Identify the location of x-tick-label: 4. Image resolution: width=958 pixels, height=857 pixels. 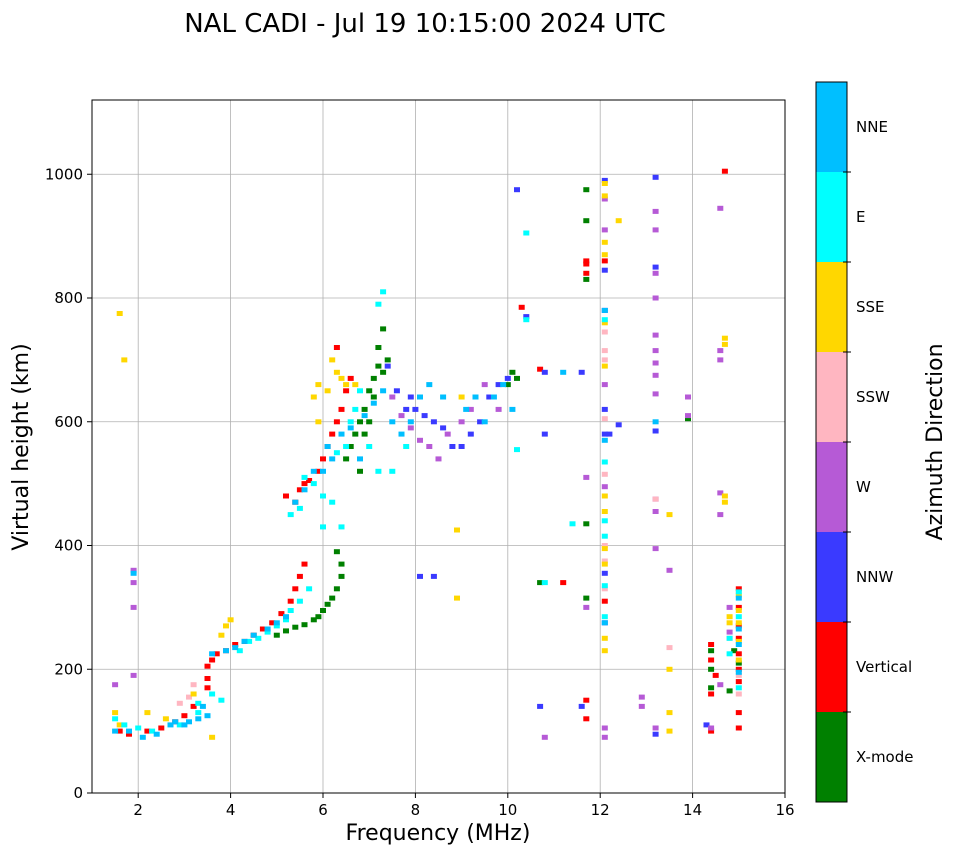
(231, 810).